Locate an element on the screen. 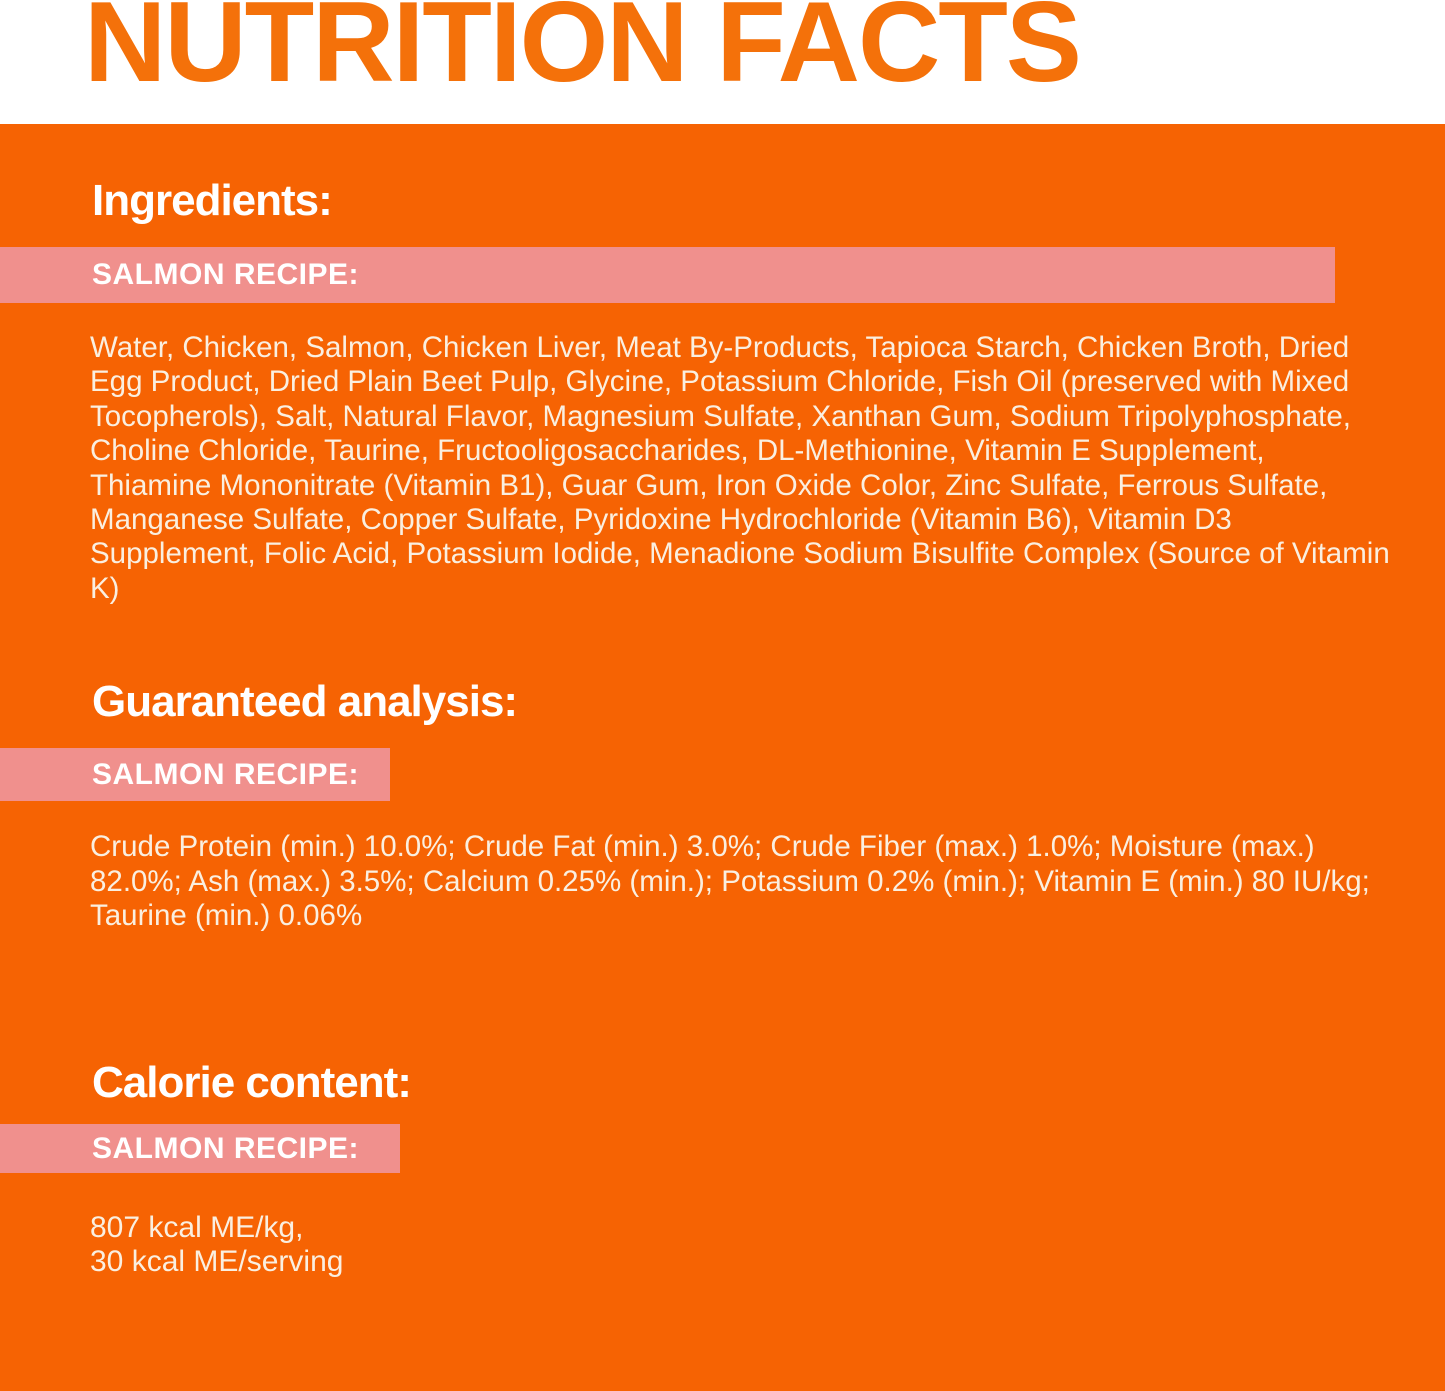 The image size is (1445, 1391). ingredients-heading: Ingredients: is located at coordinates (212, 200).